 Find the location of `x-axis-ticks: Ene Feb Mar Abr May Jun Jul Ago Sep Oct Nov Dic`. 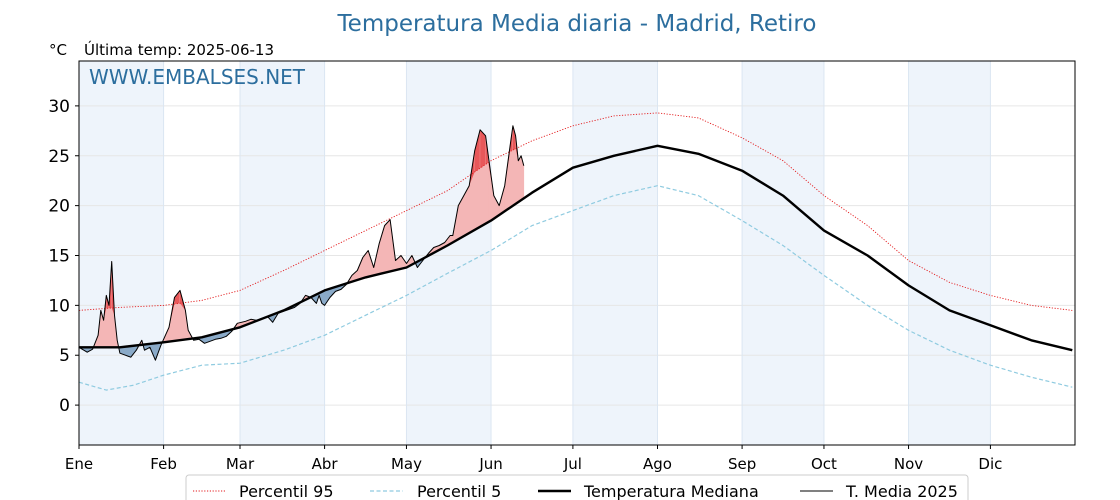

x-axis-ticks: Ene Feb Mar Abr May Jun Jul Ago Sep Oct Nov Dic is located at coordinates (533, 459).